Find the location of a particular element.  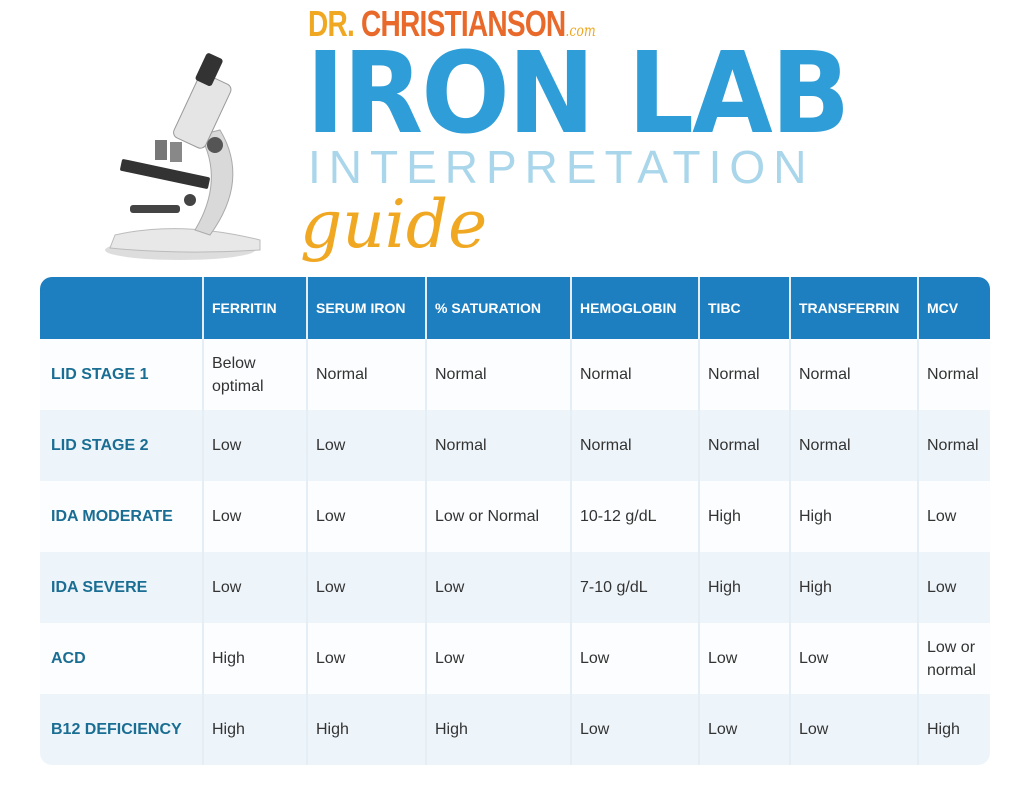

row-label: ACD is located at coordinates (121, 658).